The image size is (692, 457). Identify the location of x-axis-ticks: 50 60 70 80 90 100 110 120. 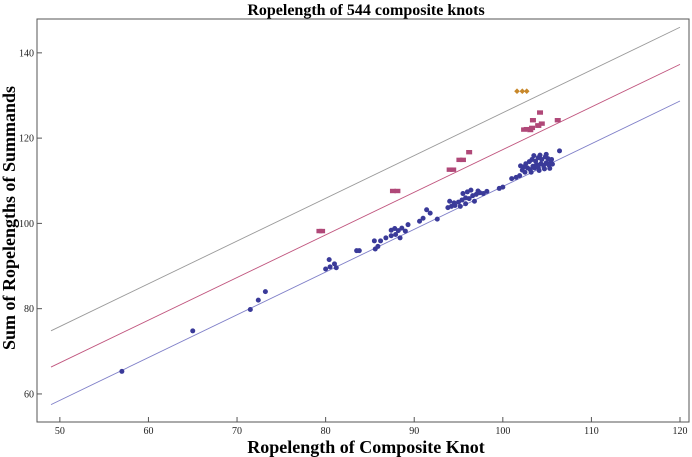
(371, 427).